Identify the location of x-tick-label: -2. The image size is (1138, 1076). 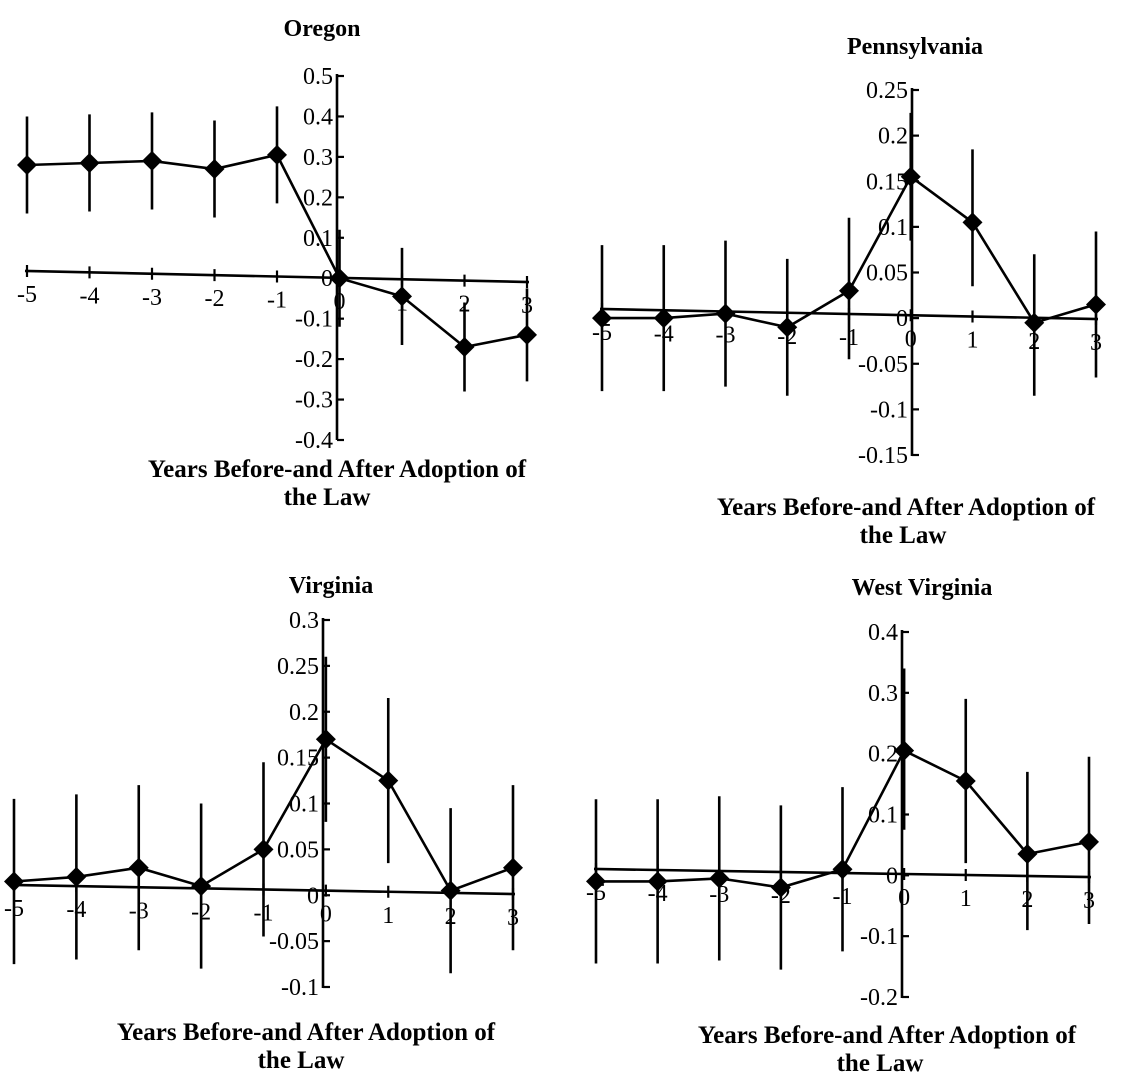
(215, 299).